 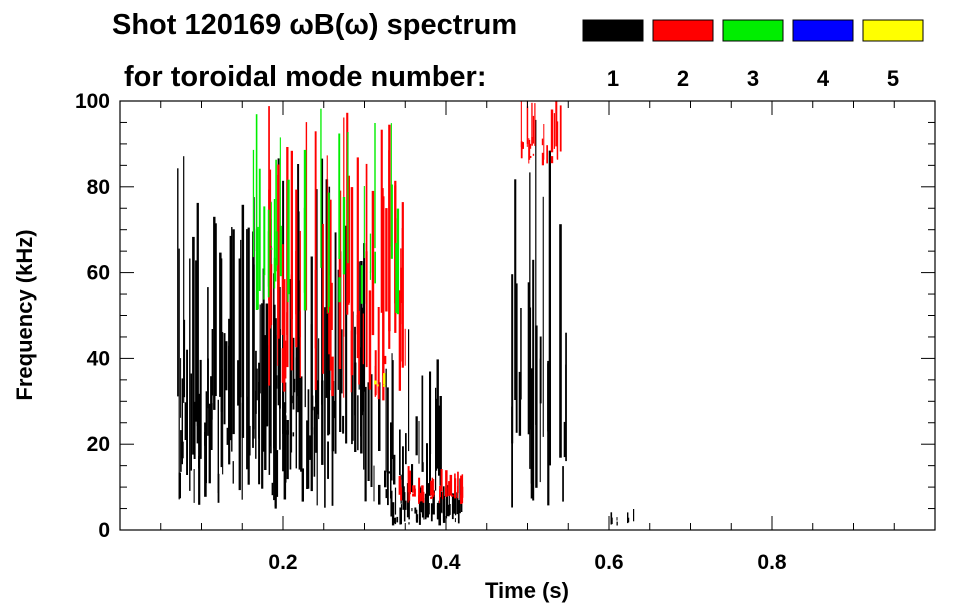 What do you see at coordinates (314, 25) in the screenshot?
I see `chart-title: Shot 120169 ωB(ω) spectrum` at bounding box center [314, 25].